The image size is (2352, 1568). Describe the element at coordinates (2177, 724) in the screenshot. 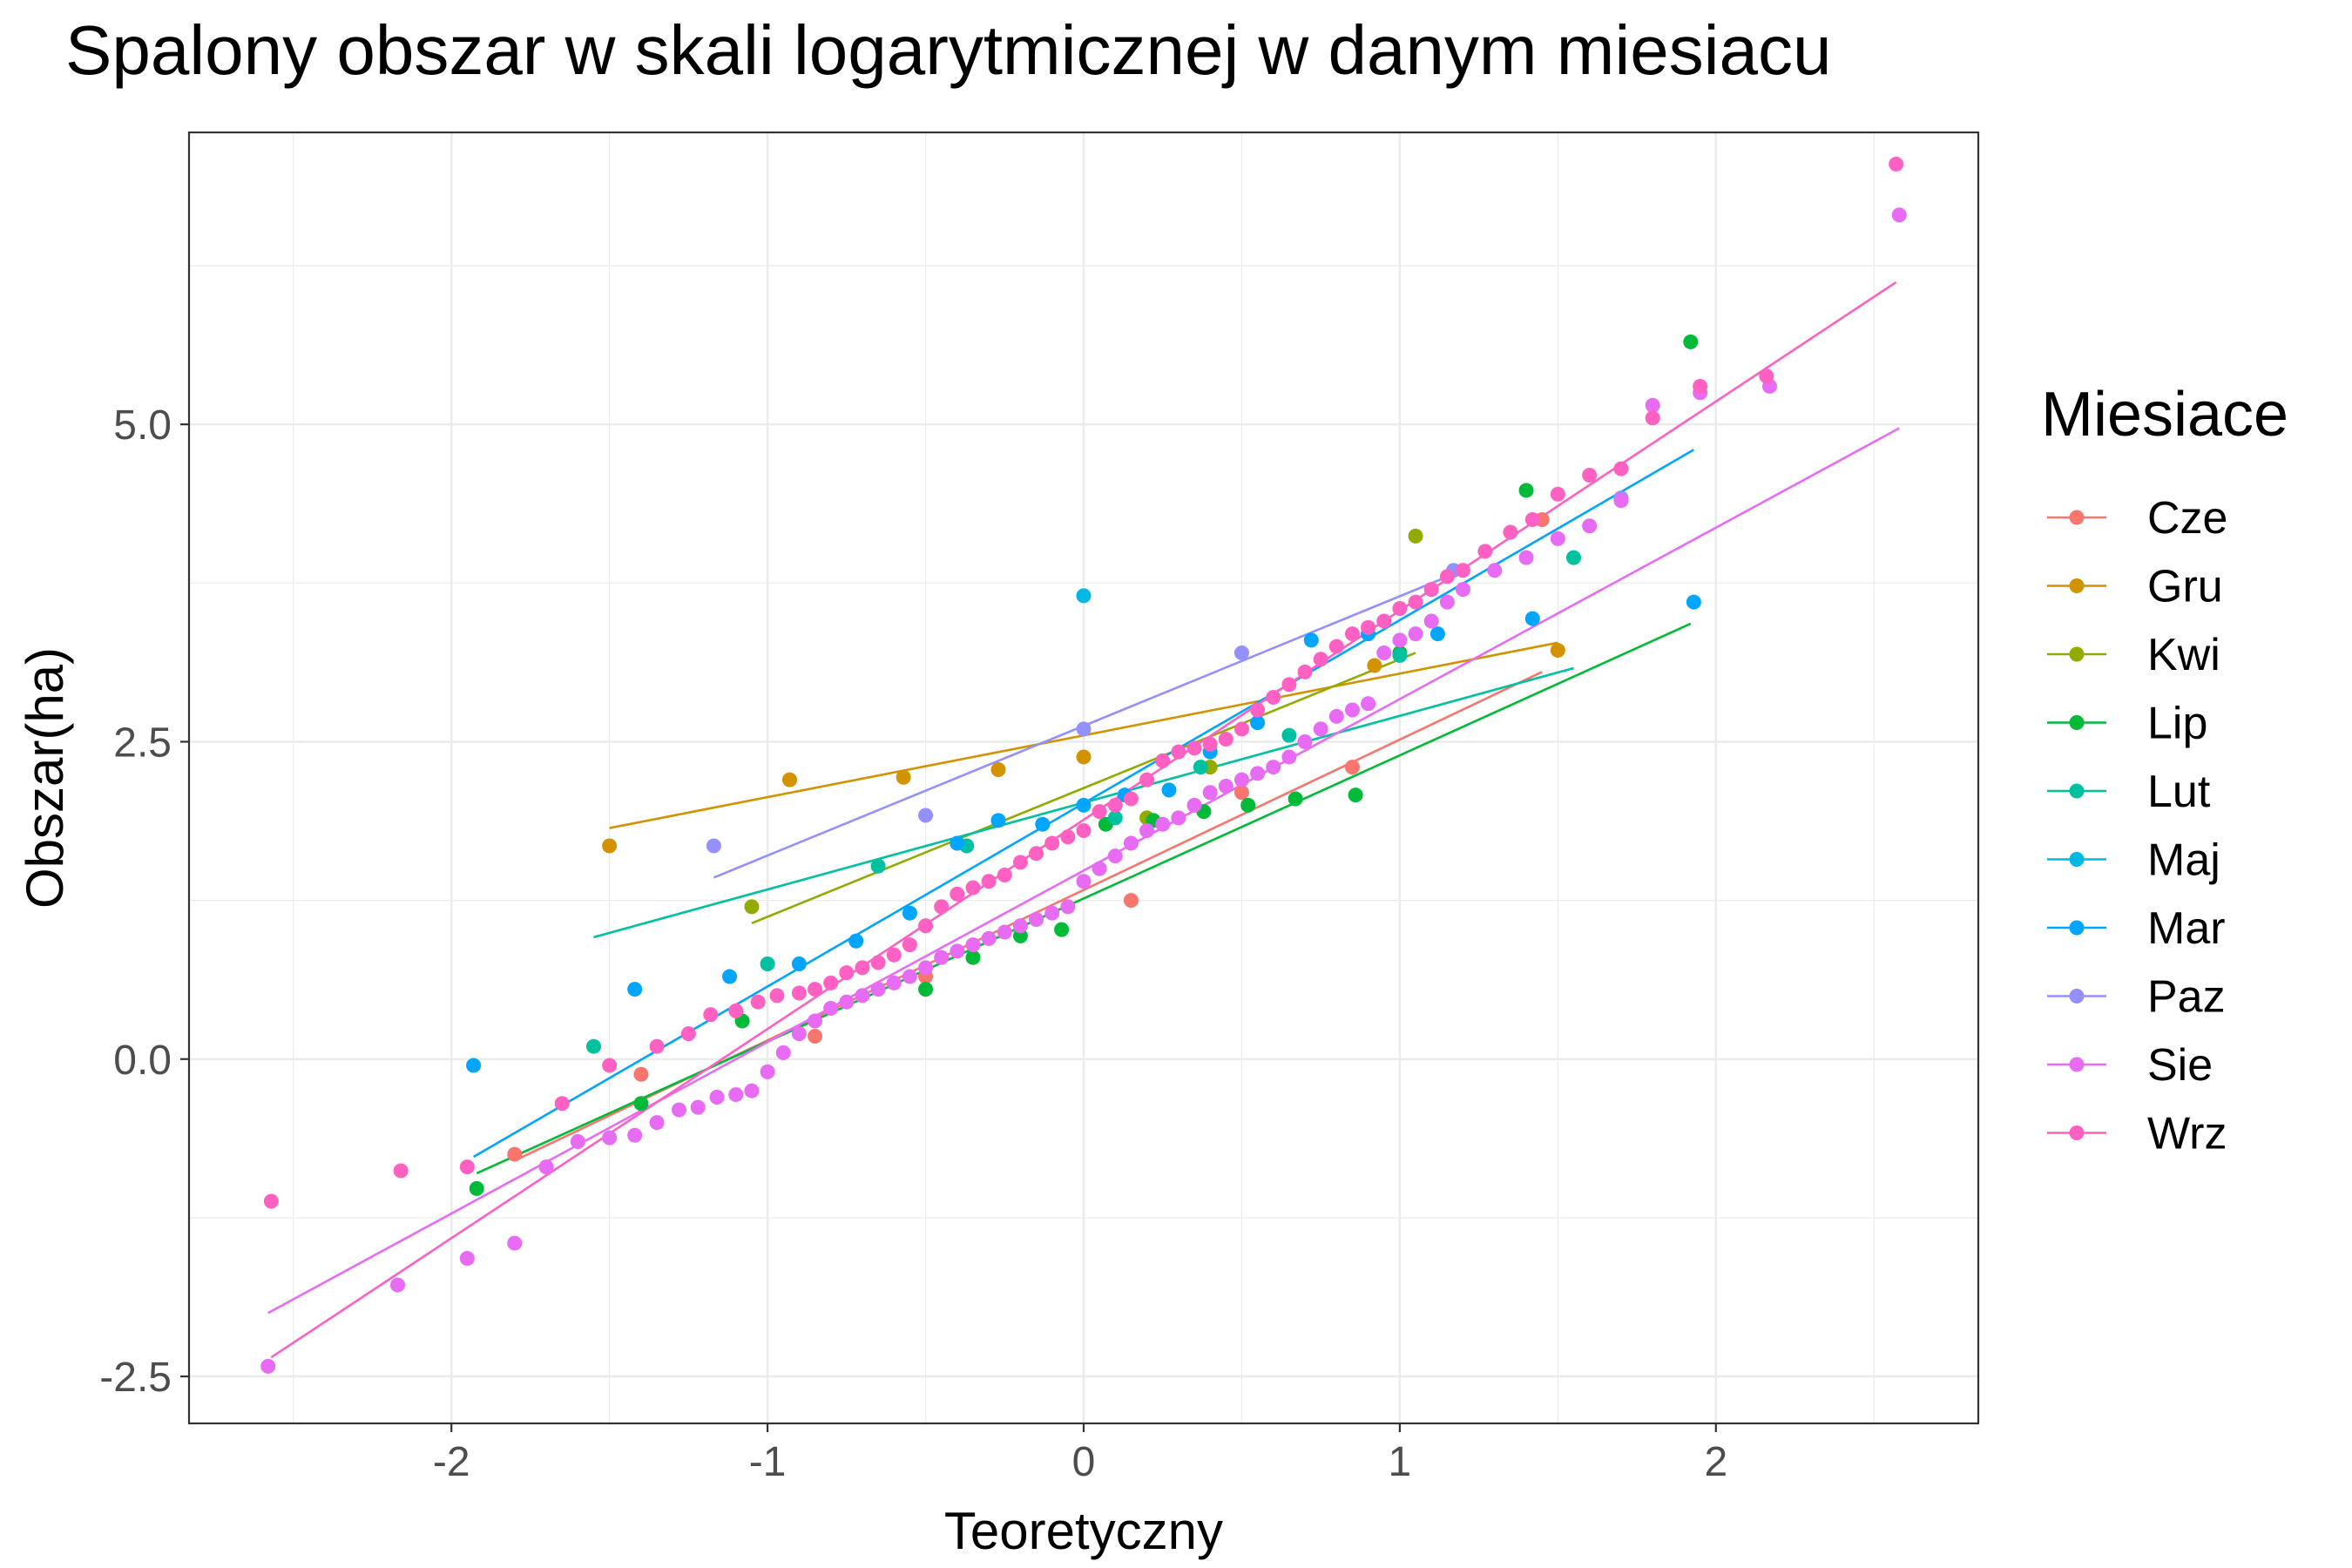

I see `legend-label: Lip` at that location.